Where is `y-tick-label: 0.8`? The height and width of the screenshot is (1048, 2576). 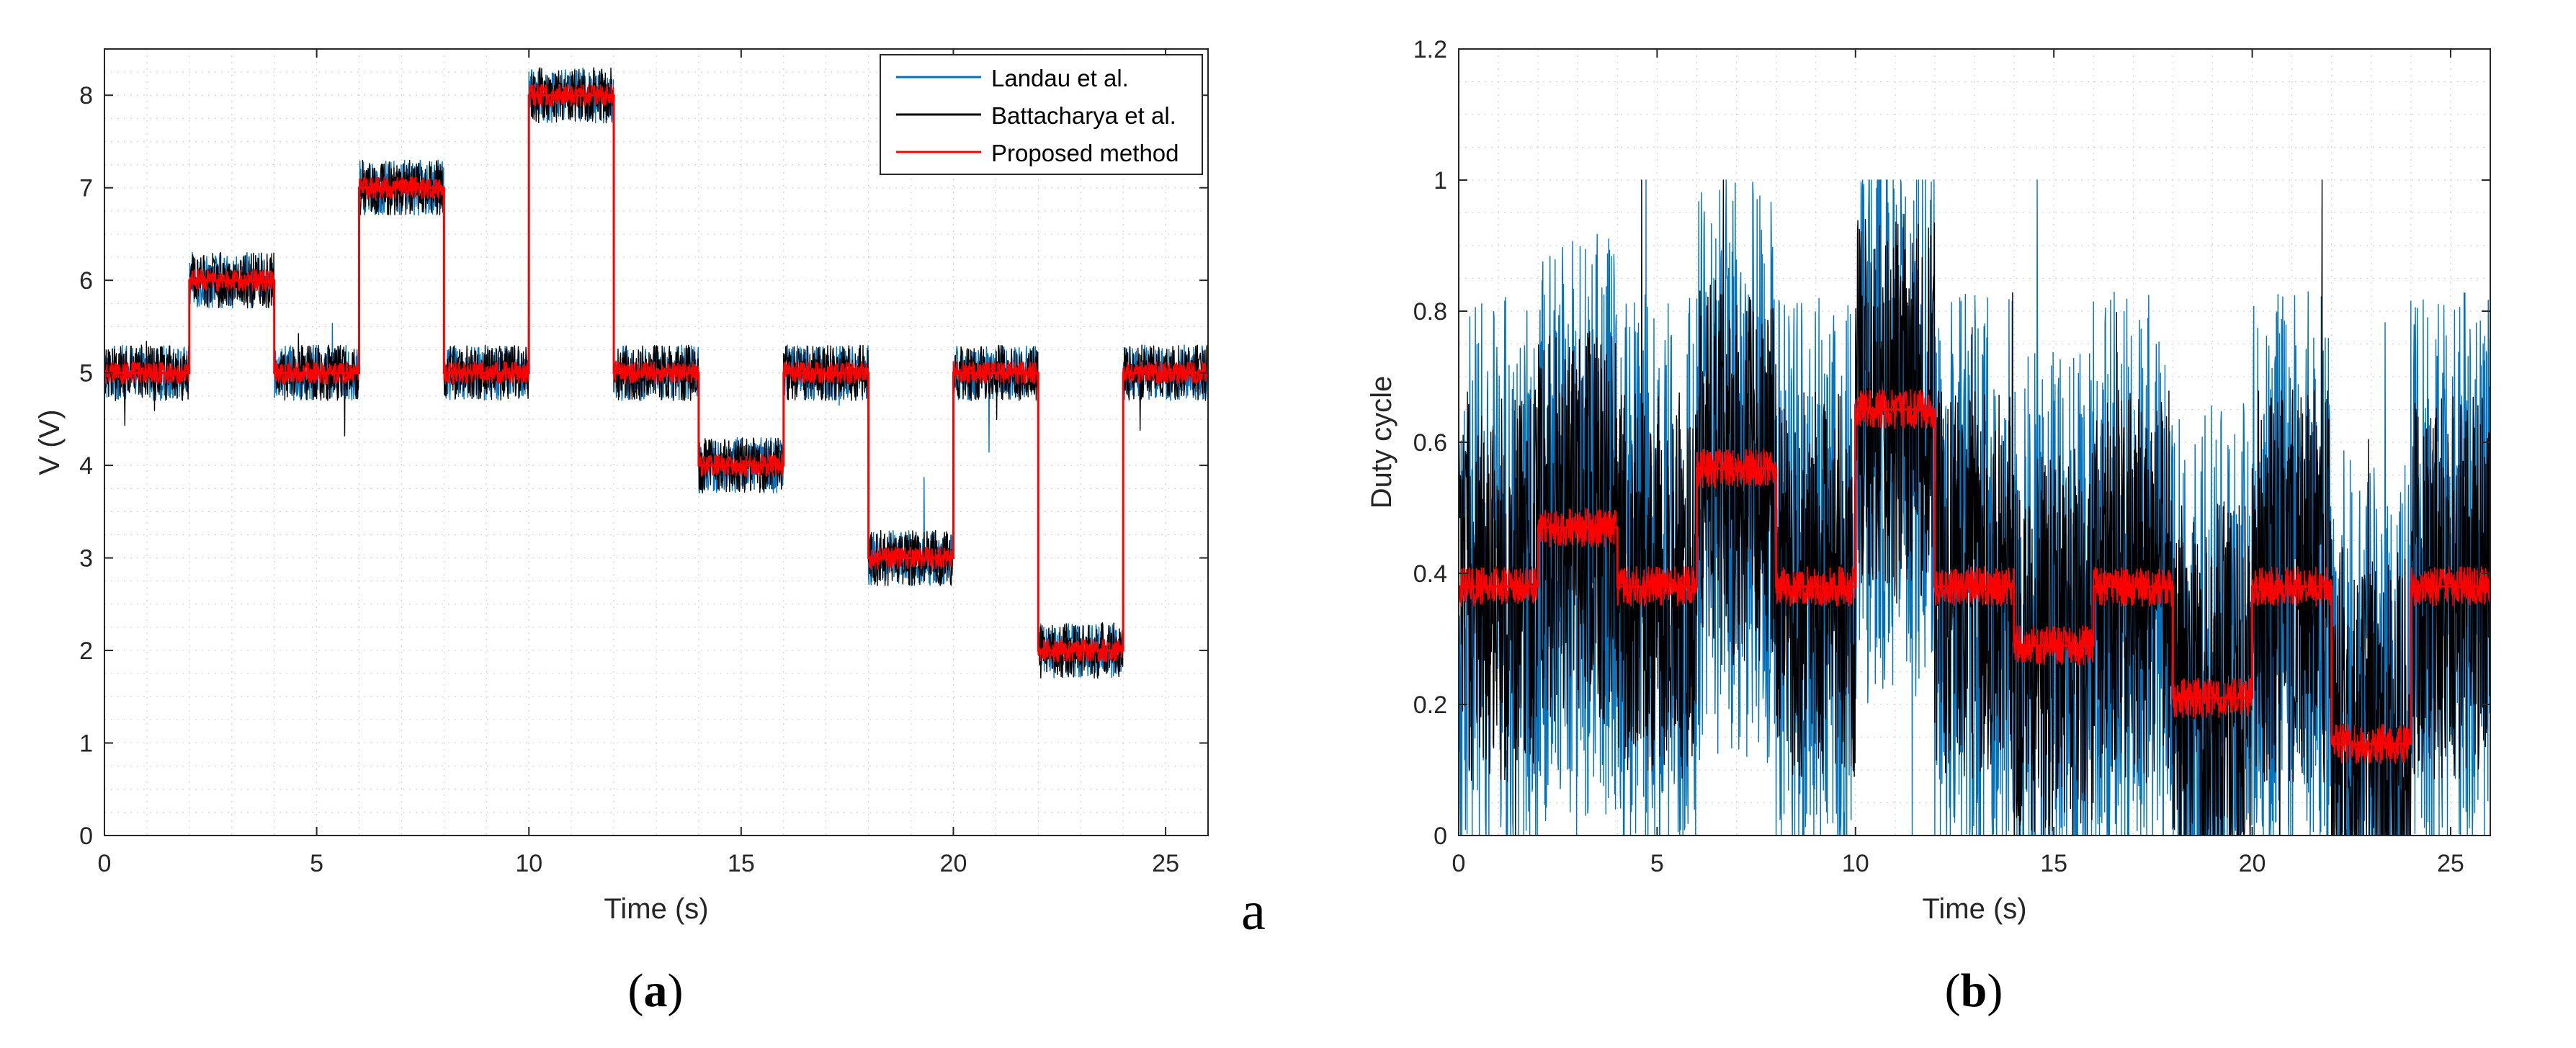
y-tick-label: 0.8 is located at coordinates (1430, 312).